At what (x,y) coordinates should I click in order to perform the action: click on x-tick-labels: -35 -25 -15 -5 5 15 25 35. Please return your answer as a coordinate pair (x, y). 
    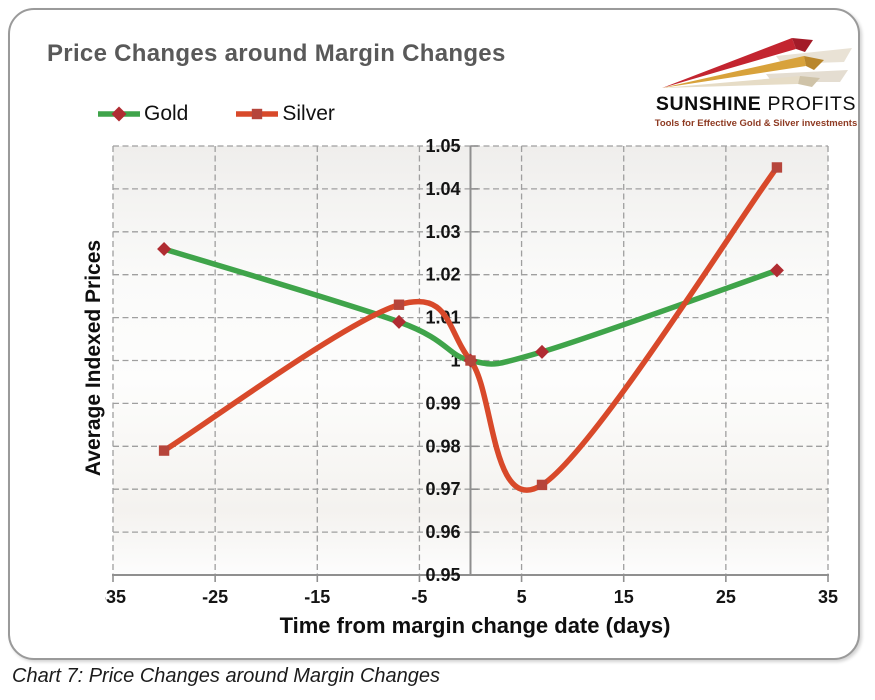
    Looking at the image, I should click on (471, 597).